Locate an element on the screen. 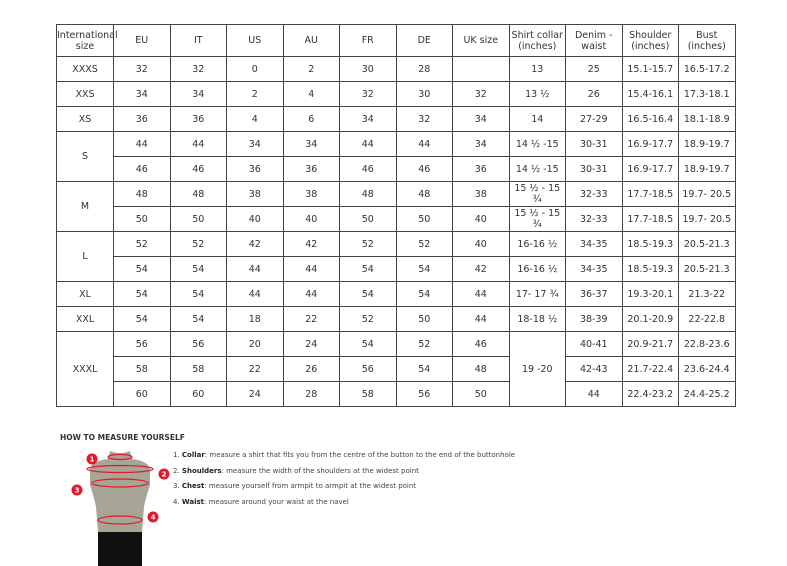 This screenshot has width=787, height=566. table-cell: 17.7-18.5 is located at coordinates (650, 219).